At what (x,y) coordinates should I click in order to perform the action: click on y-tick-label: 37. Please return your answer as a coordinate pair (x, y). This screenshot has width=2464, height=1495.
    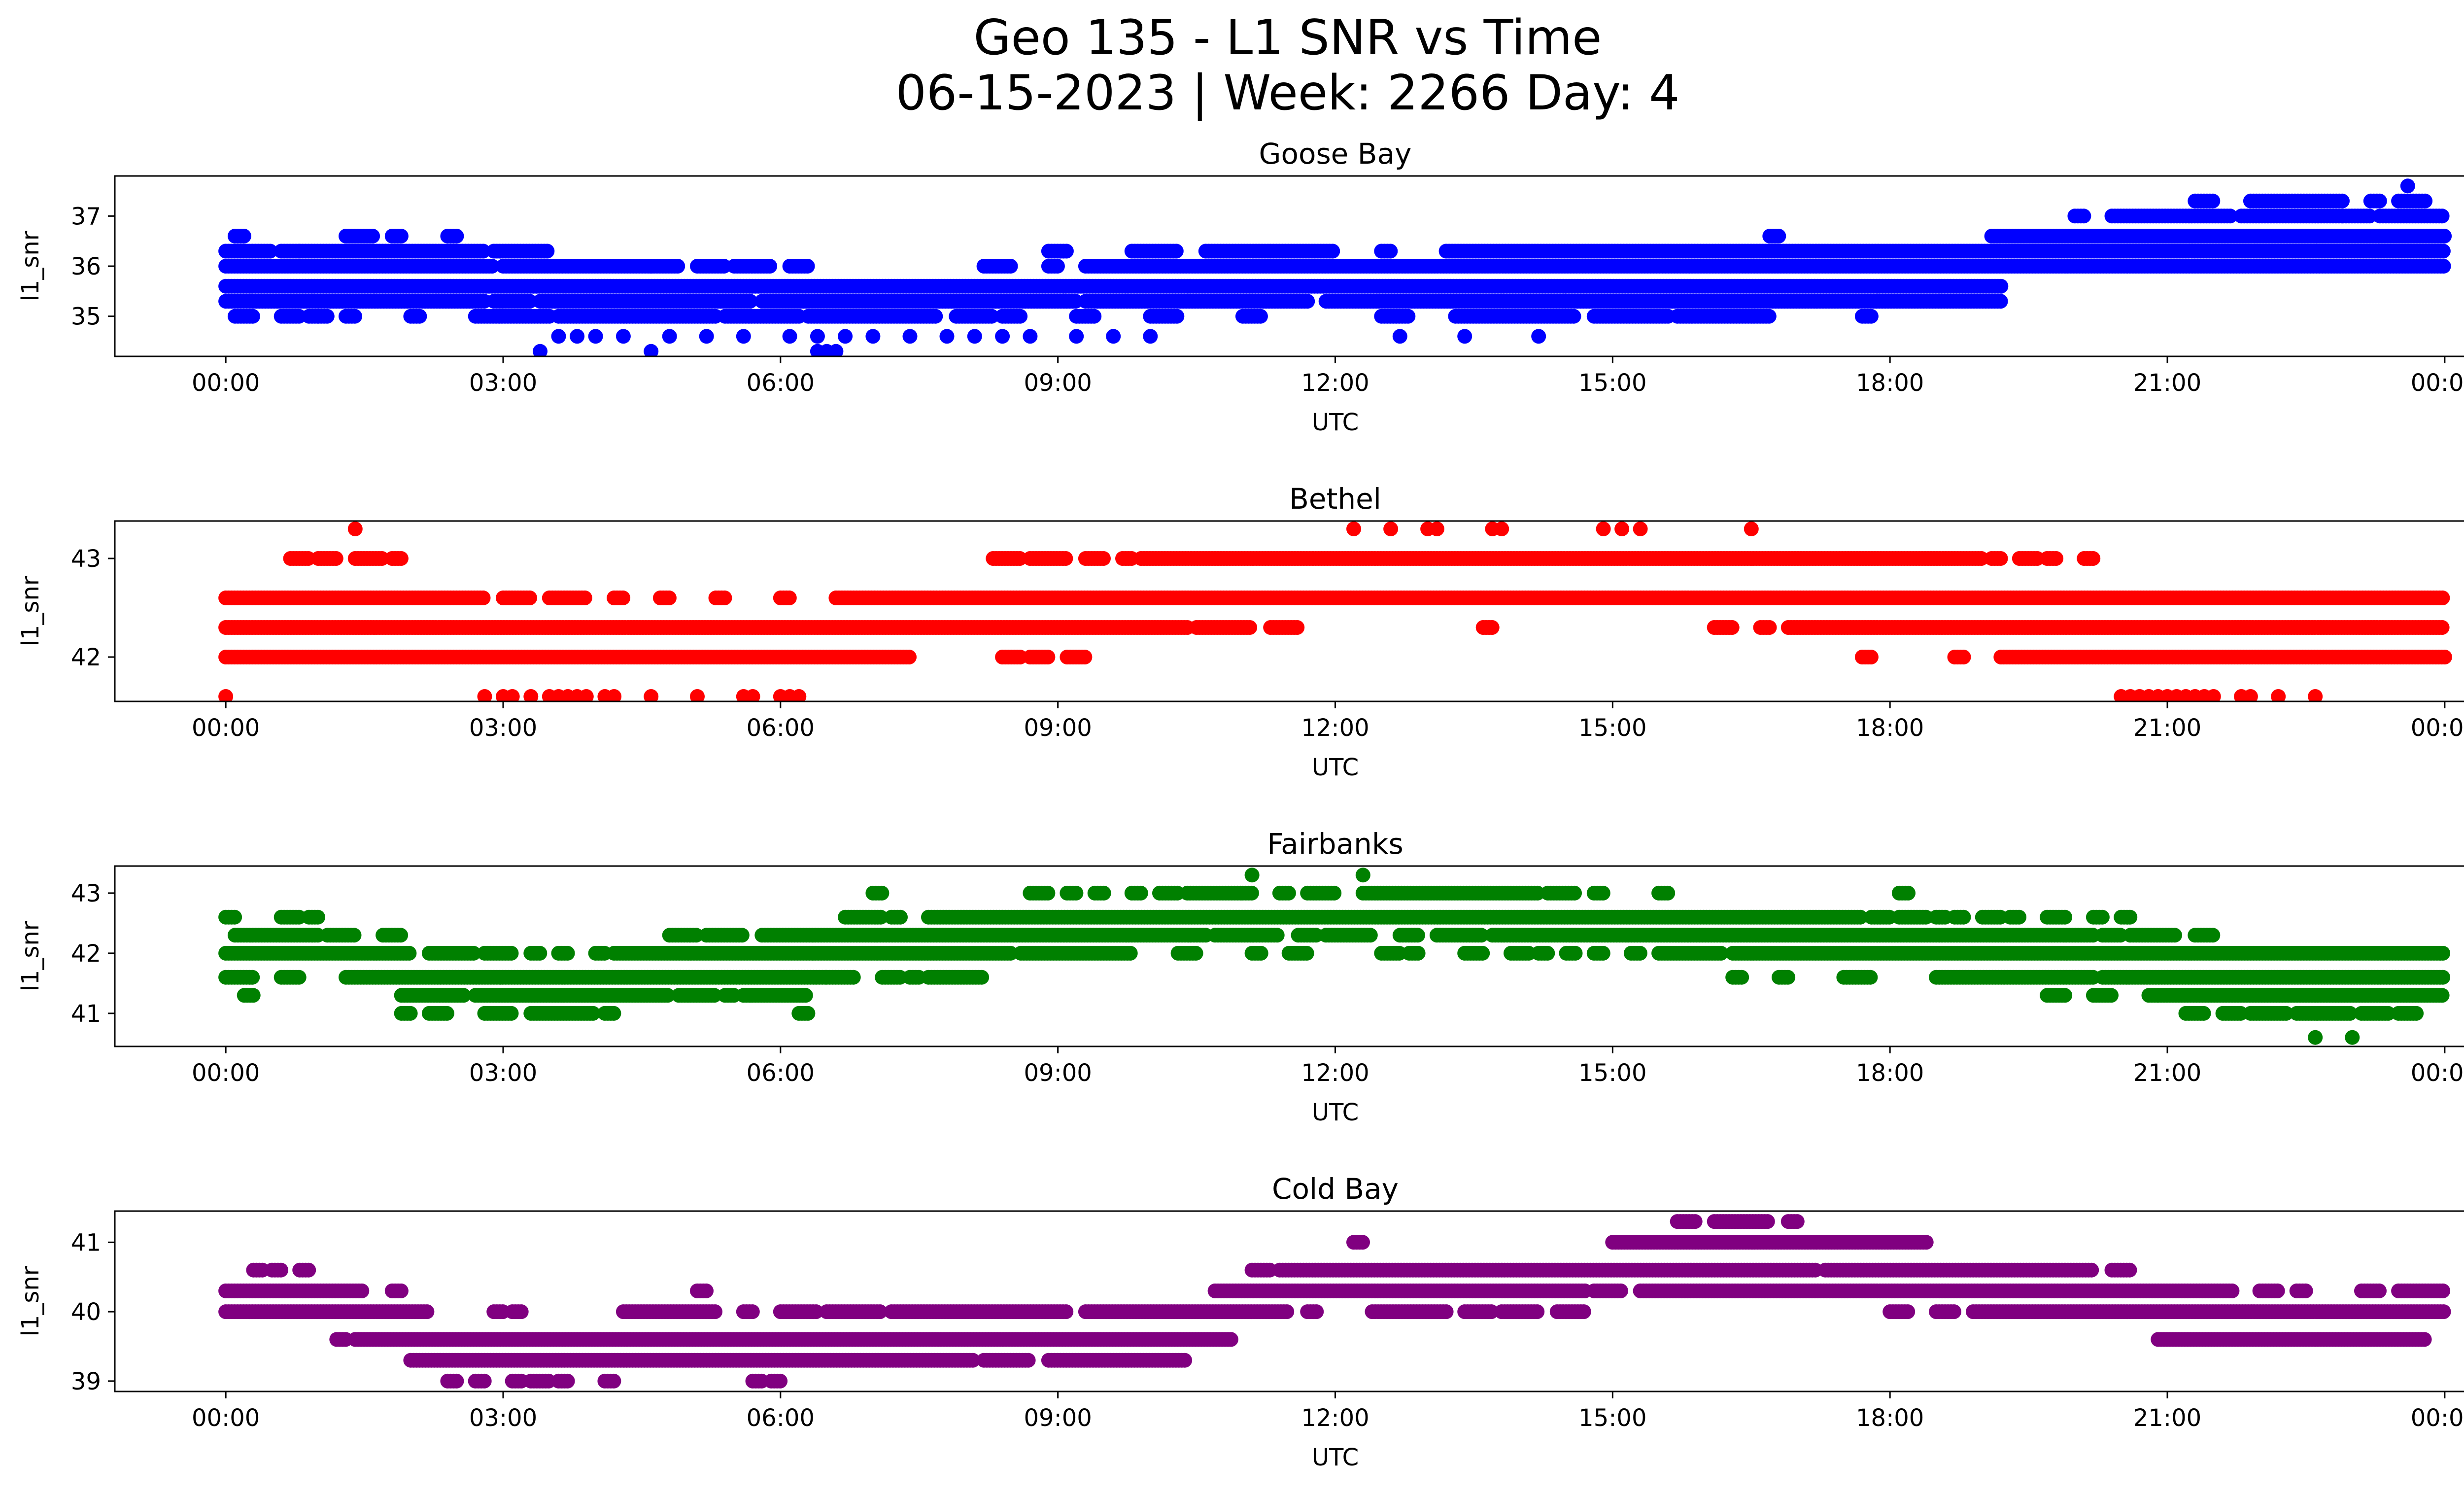
    Looking at the image, I should click on (86, 216).